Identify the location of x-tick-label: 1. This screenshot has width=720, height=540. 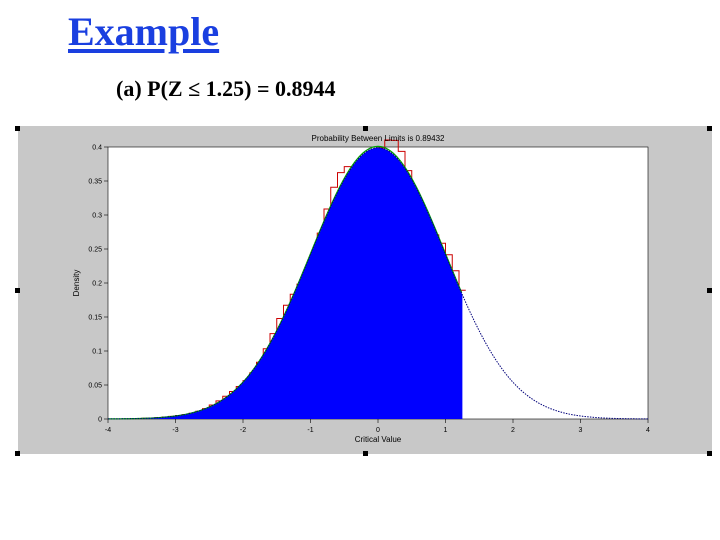
(446, 430).